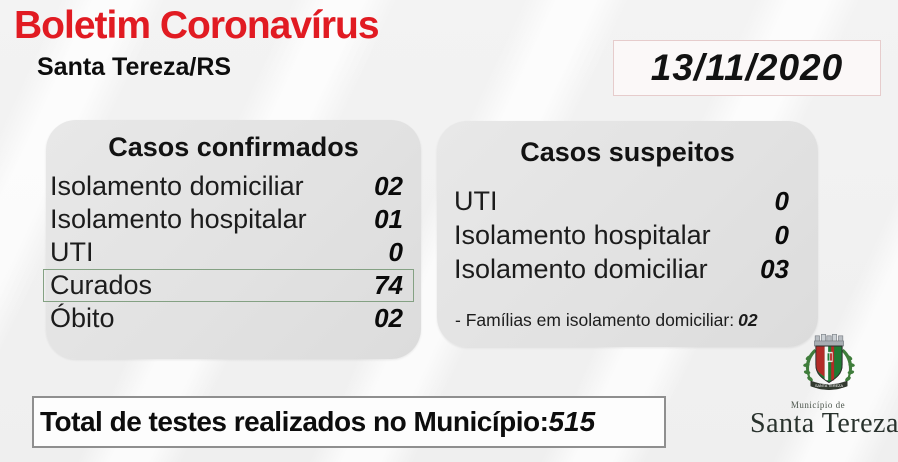 The image size is (898, 462). What do you see at coordinates (233, 147) in the screenshot?
I see `confirmed-panel-title: Casos confirmados` at bounding box center [233, 147].